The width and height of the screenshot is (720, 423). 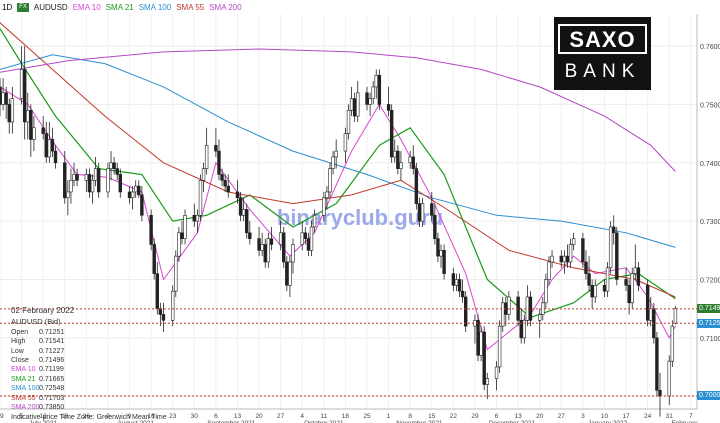 I want to click on interval-label: 1D, so click(x=7, y=7).